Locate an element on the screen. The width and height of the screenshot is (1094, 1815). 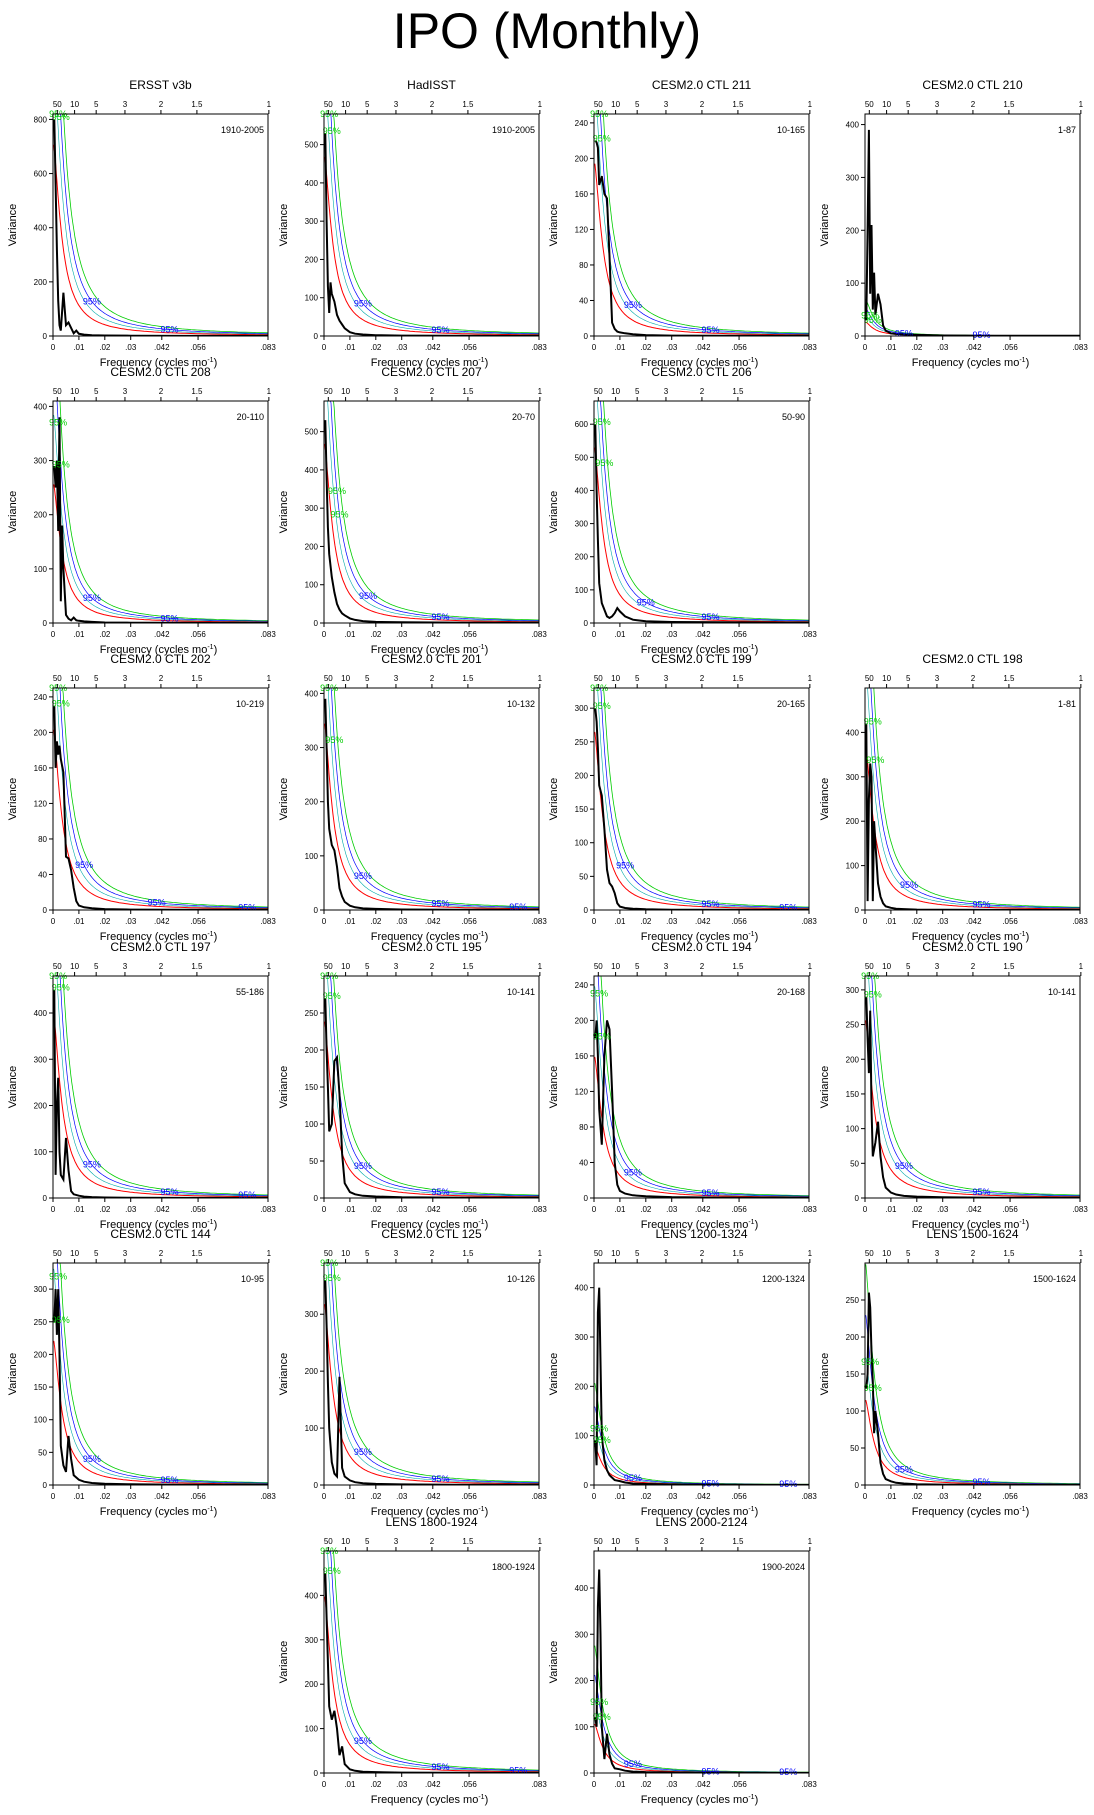
period-label: 10-219 is located at coordinates (250, 704).